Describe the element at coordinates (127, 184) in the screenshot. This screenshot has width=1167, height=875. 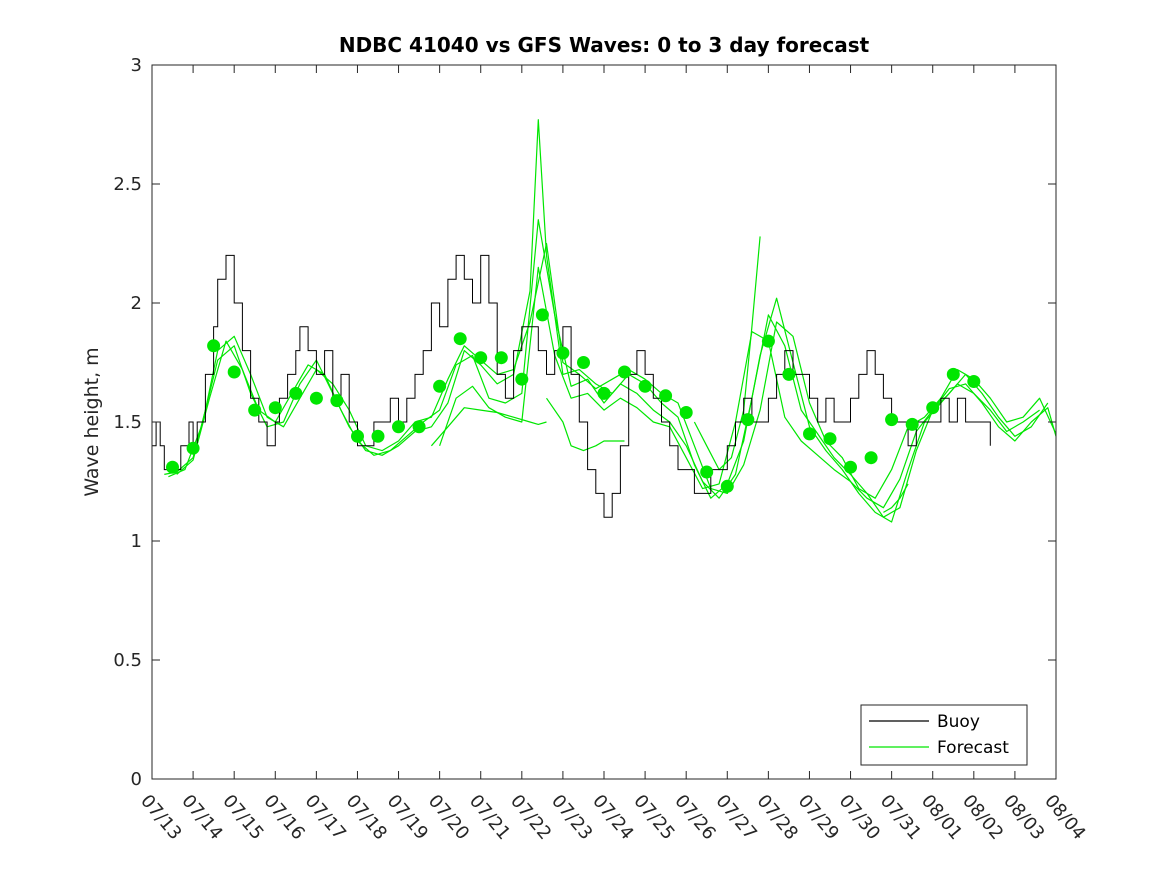
I see `y-tick-label: 2.5` at that location.